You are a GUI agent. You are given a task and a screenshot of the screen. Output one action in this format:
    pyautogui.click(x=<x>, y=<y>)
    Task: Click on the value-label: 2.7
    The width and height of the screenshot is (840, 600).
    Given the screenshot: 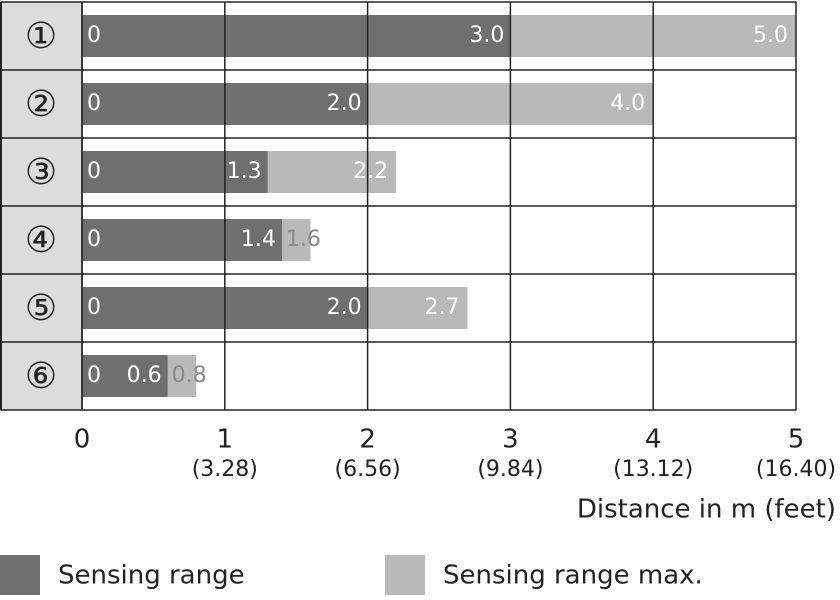 What is the action you would take?
    pyautogui.click(x=442, y=307)
    